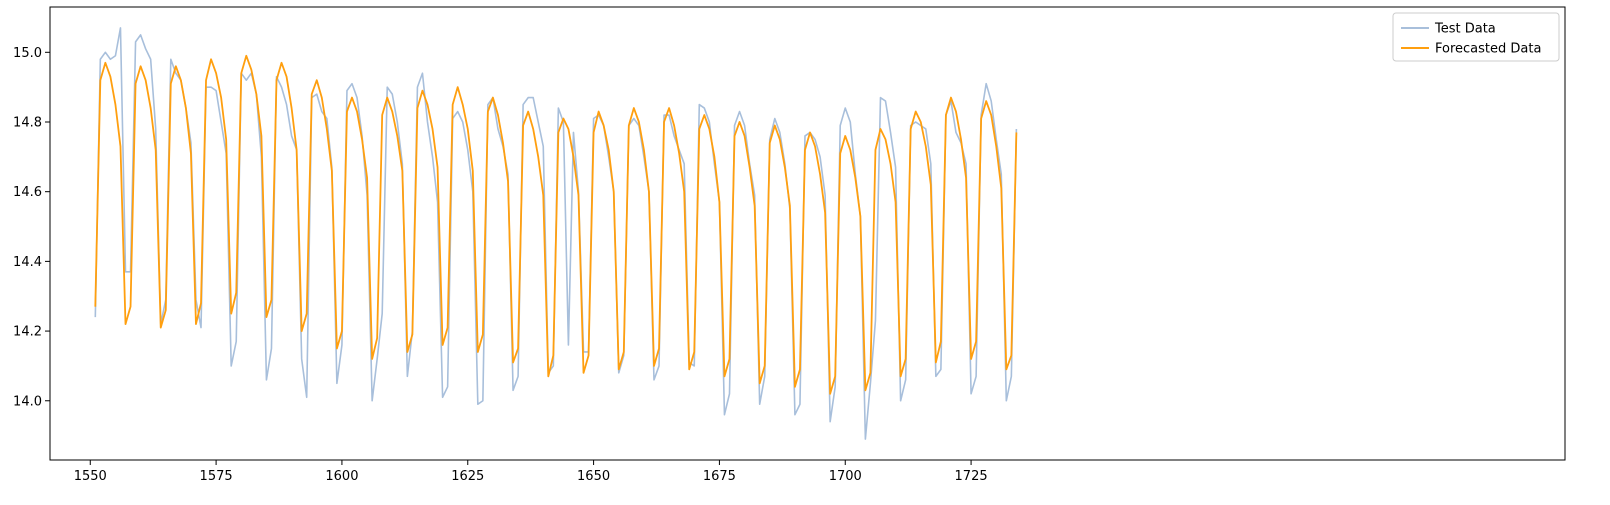 The height and width of the screenshot is (505, 1610). Describe the element at coordinates (27, 262) in the screenshot. I see `y-tick-label: 14.4` at that location.